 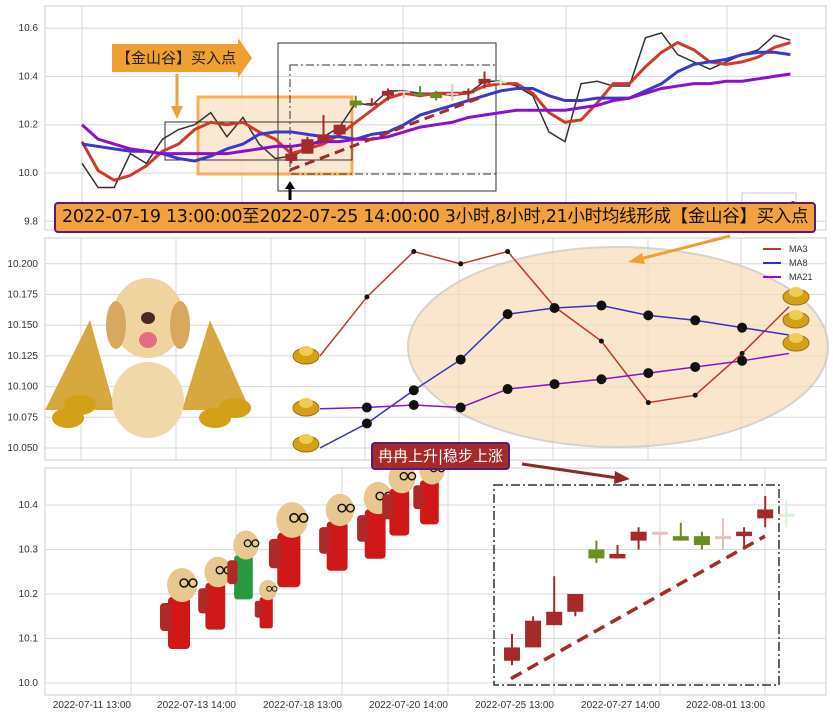 I want to click on rise-arrow-shaft, so click(x=570, y=471).